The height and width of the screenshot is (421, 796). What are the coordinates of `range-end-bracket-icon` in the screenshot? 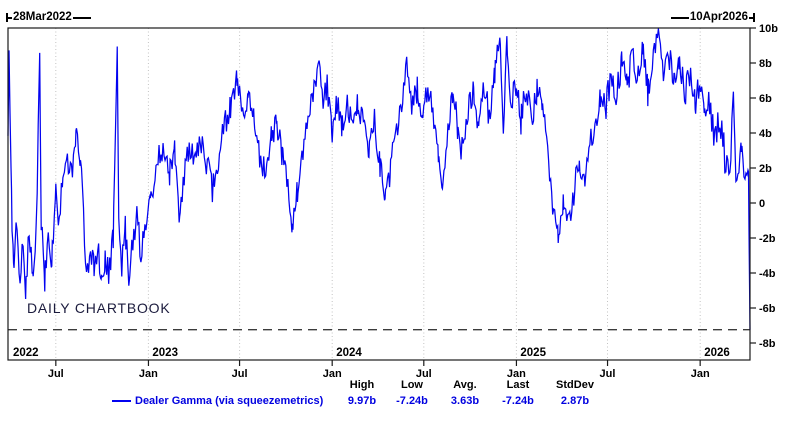 It's located at (754, 17).